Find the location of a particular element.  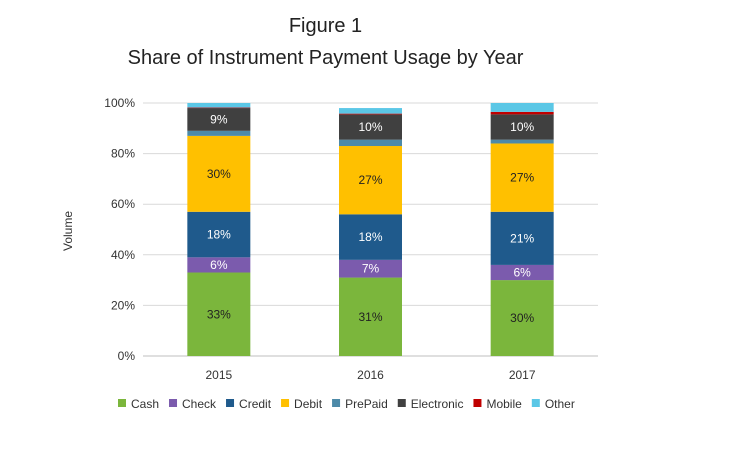

legend-item-electronic: Electronic is located at coordinates (430, 404).